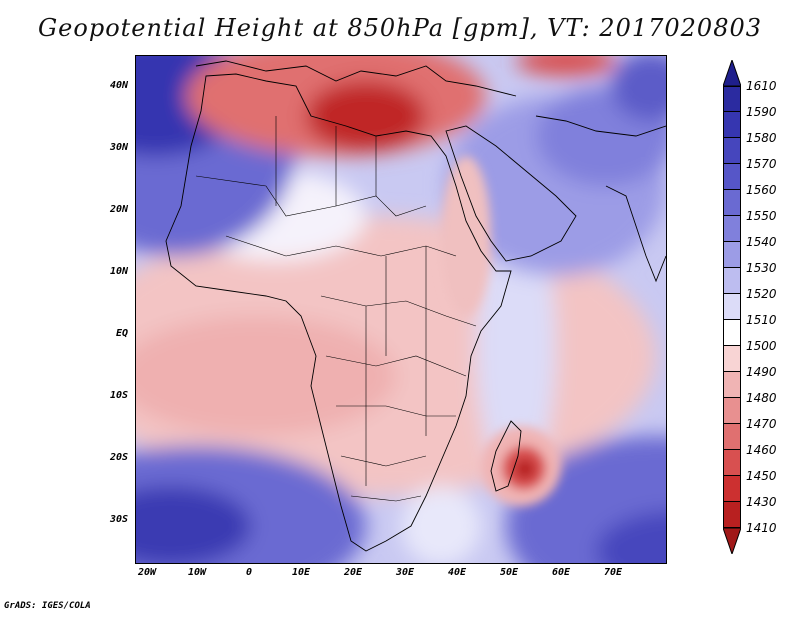  Describe the element at coordinates (457, 572) in the screenshot. I see `lon-label-40e: 40E` at that location.